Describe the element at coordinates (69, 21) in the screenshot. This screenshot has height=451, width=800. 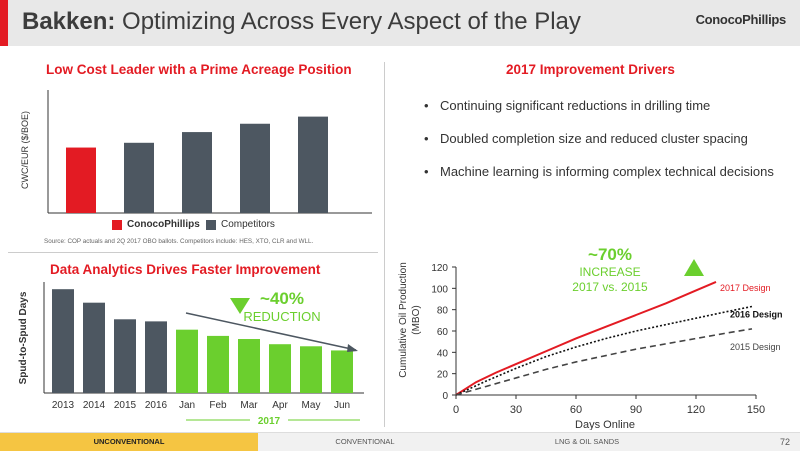
I see `title-bold: Bakken:` at that location.